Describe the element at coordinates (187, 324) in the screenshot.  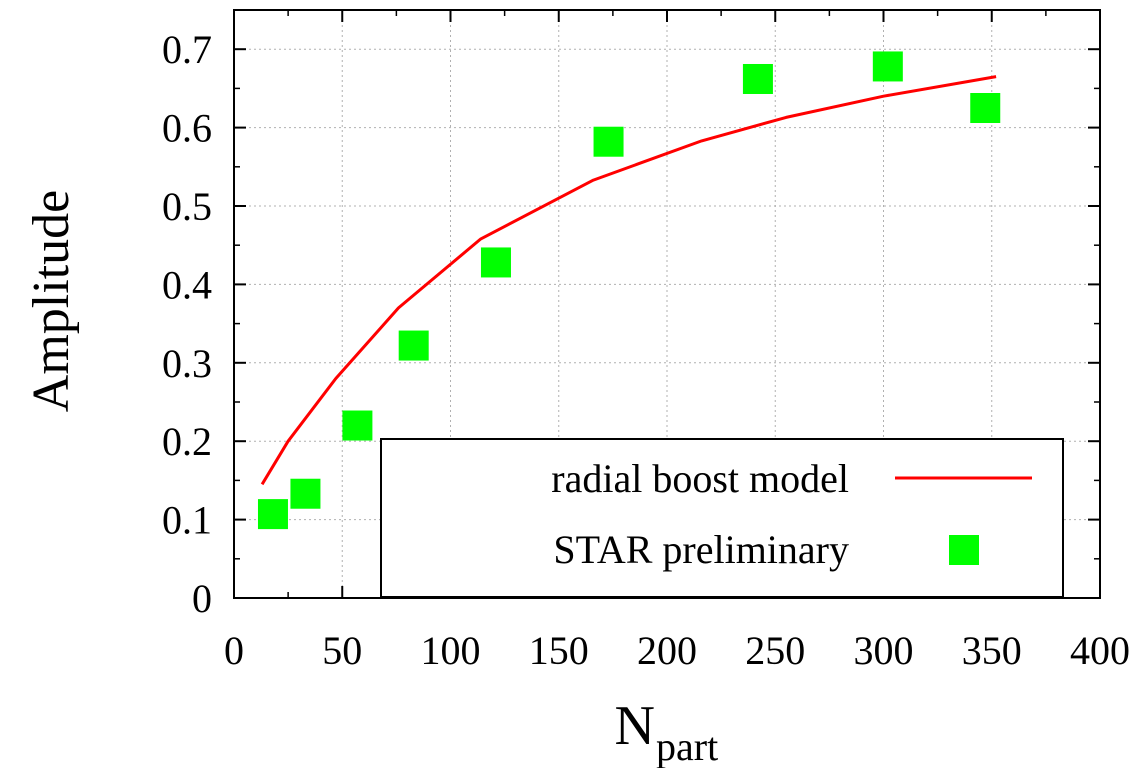
I see `y-axis-tick-labels: 0 0.1 0.2 0.3 0.4 0.5 0.6 0.7` at that location.